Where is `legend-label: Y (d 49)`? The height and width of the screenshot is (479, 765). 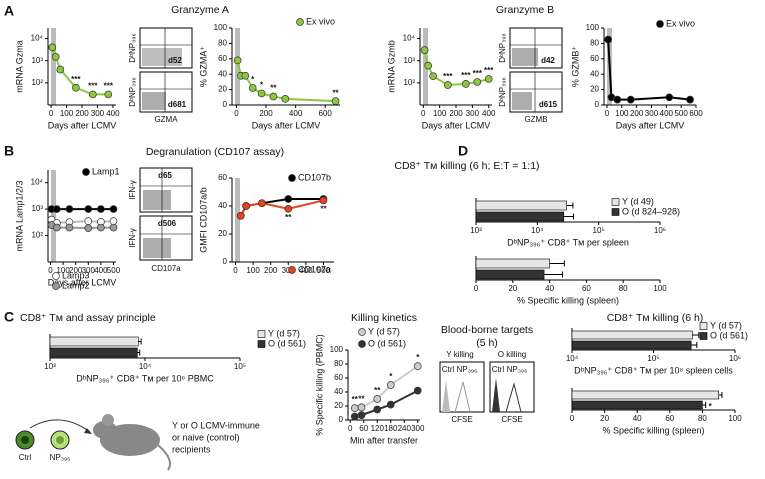
legend-label: Y (d 49) is located at coordinates (638, 201).